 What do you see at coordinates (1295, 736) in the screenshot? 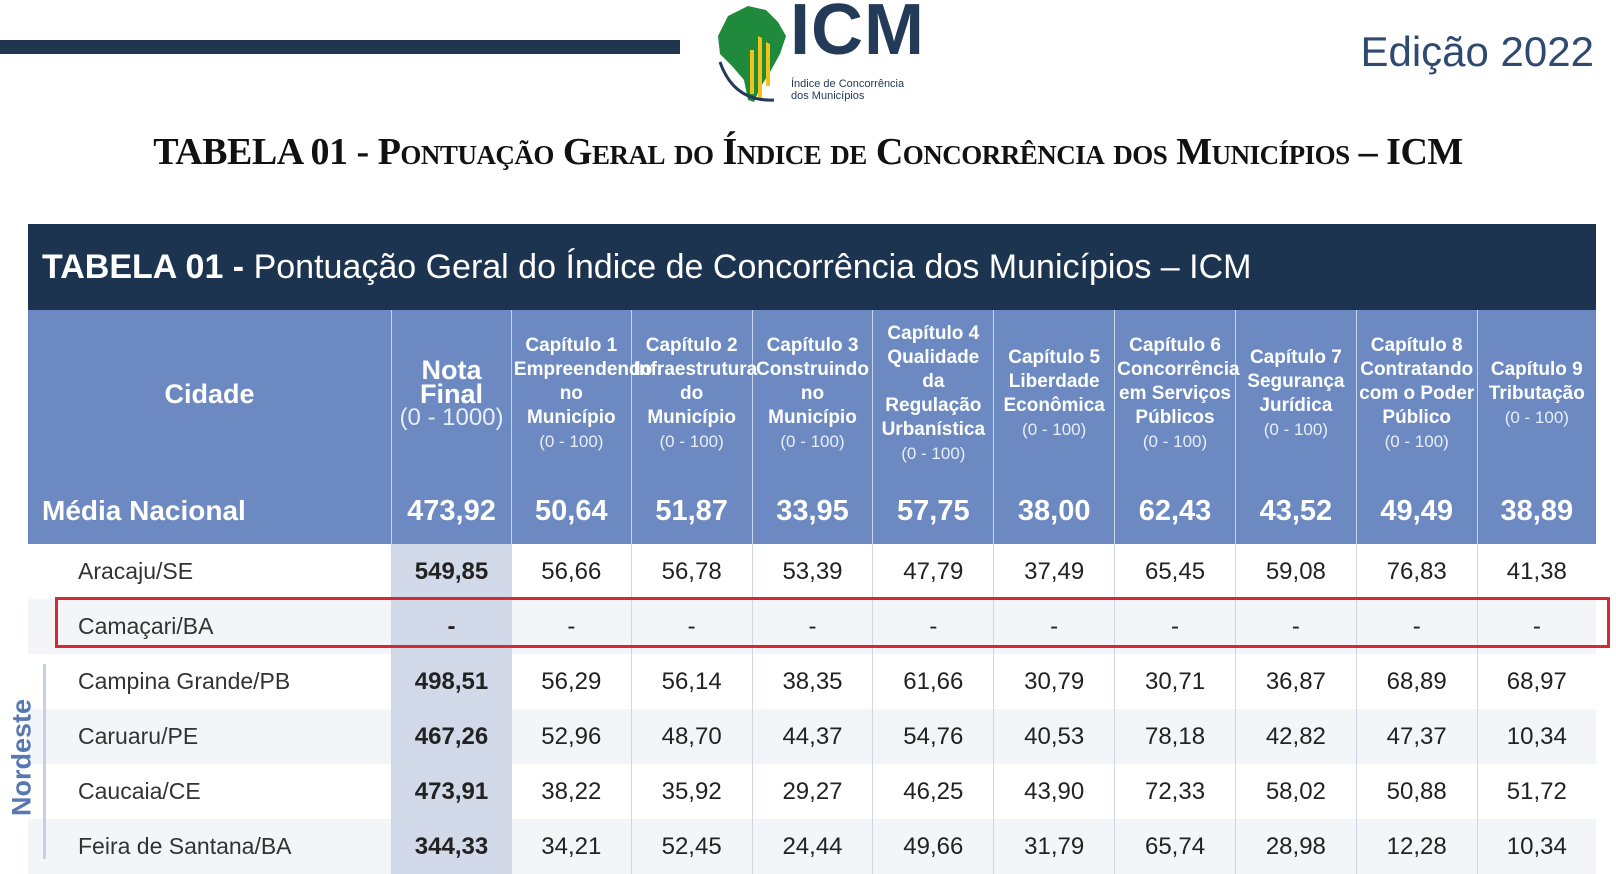
I see `chapter-score-cell: 42,82` at bounding box center [1295, 736].